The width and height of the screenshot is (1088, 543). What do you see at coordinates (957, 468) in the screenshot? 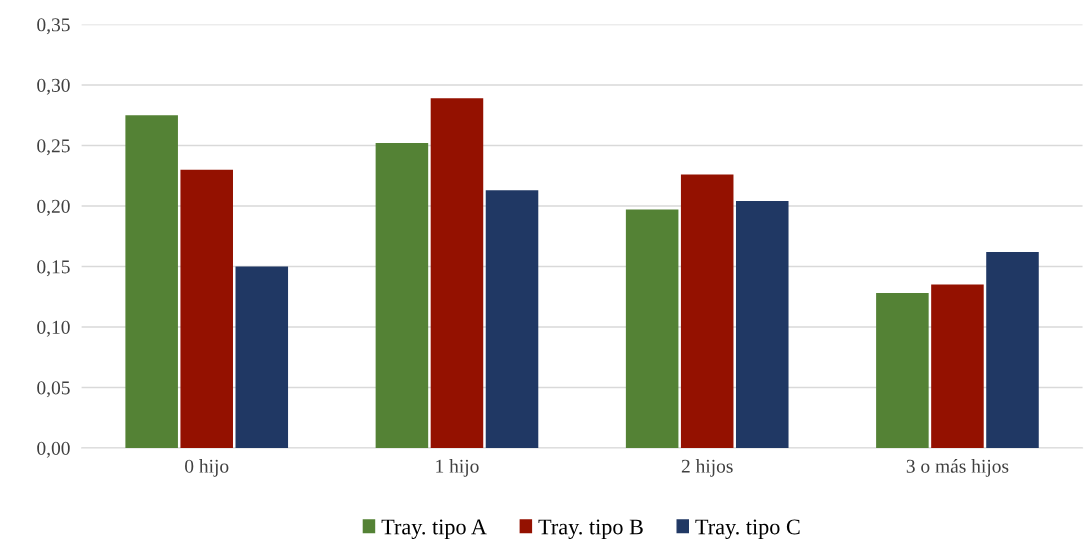
I see `x-tick-label: 3 o más hijos` at bounding box center [957, 468].